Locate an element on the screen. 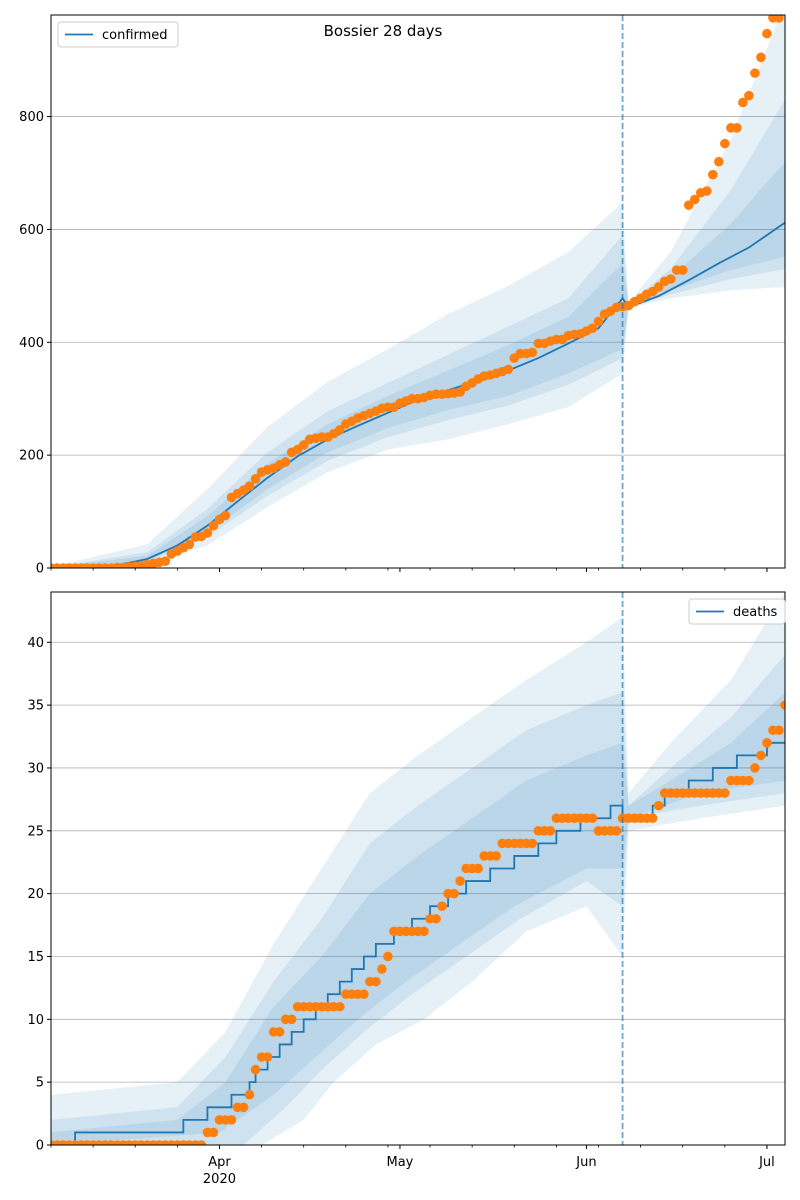  y-tick-label: 10 is located at coordinates (35, 1020).